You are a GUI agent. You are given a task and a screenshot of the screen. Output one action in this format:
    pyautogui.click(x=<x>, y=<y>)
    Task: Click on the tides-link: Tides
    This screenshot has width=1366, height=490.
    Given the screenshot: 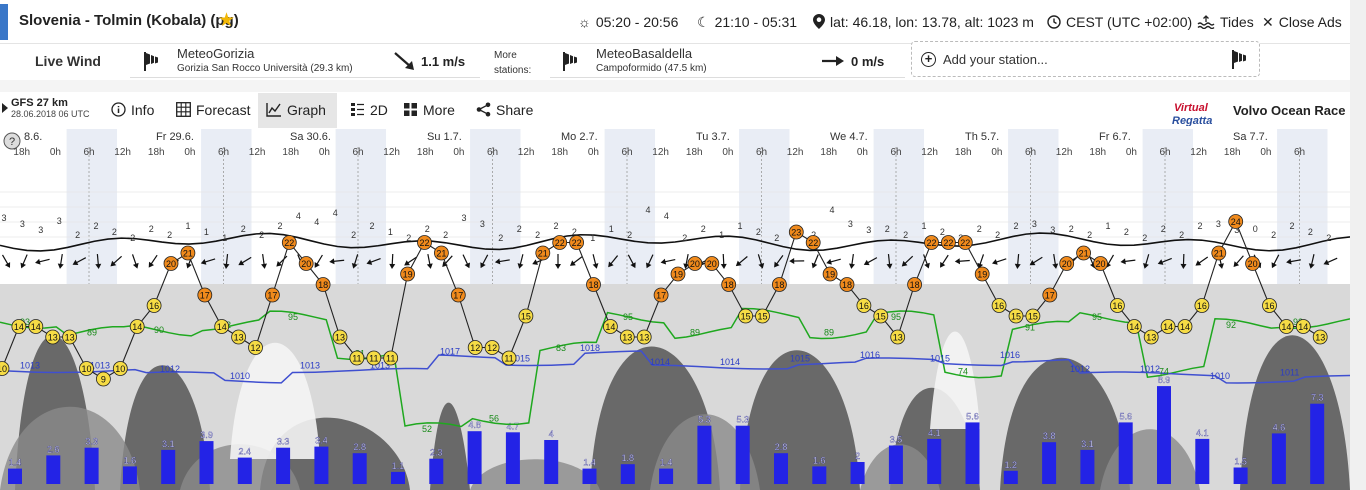 What is the action you would take?
    pyautogui.click(x=1225, y=22)
    